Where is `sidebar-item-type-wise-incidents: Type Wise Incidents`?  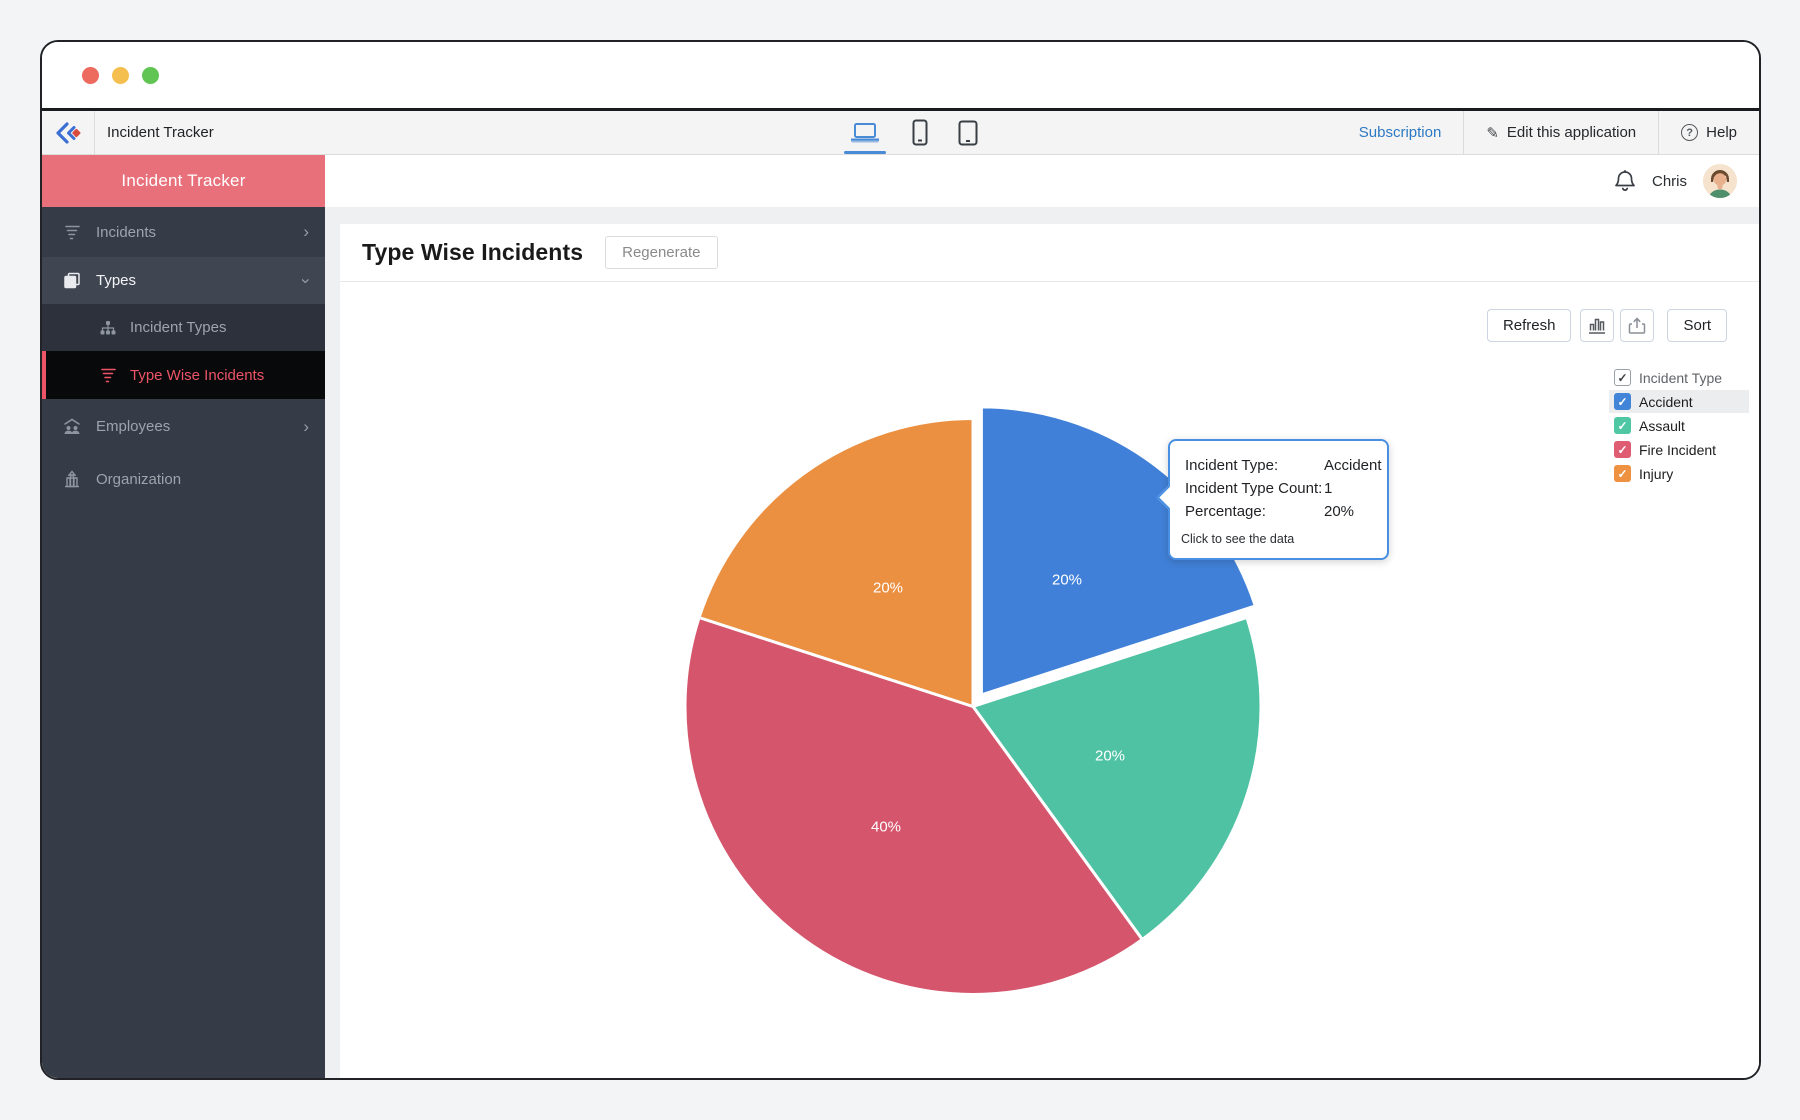 sidebar-item-type-wise-incidents: Type Wise Incidents is located at coordinates (183, 375).